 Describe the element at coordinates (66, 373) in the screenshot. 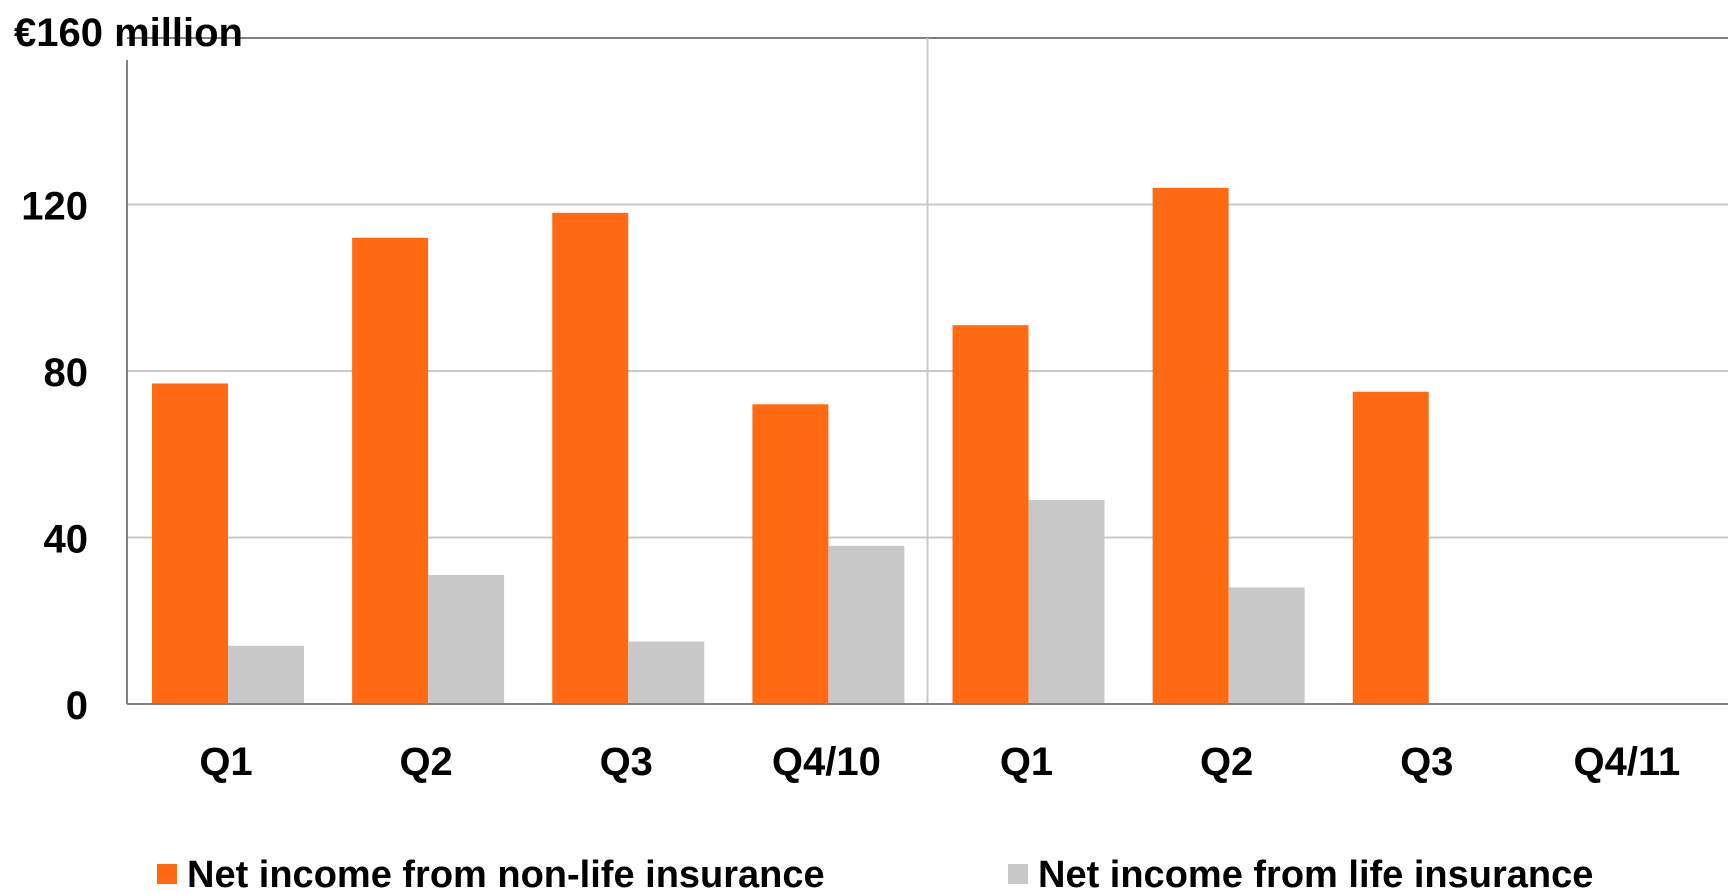

I see `y-tick-label: 80` at that location.